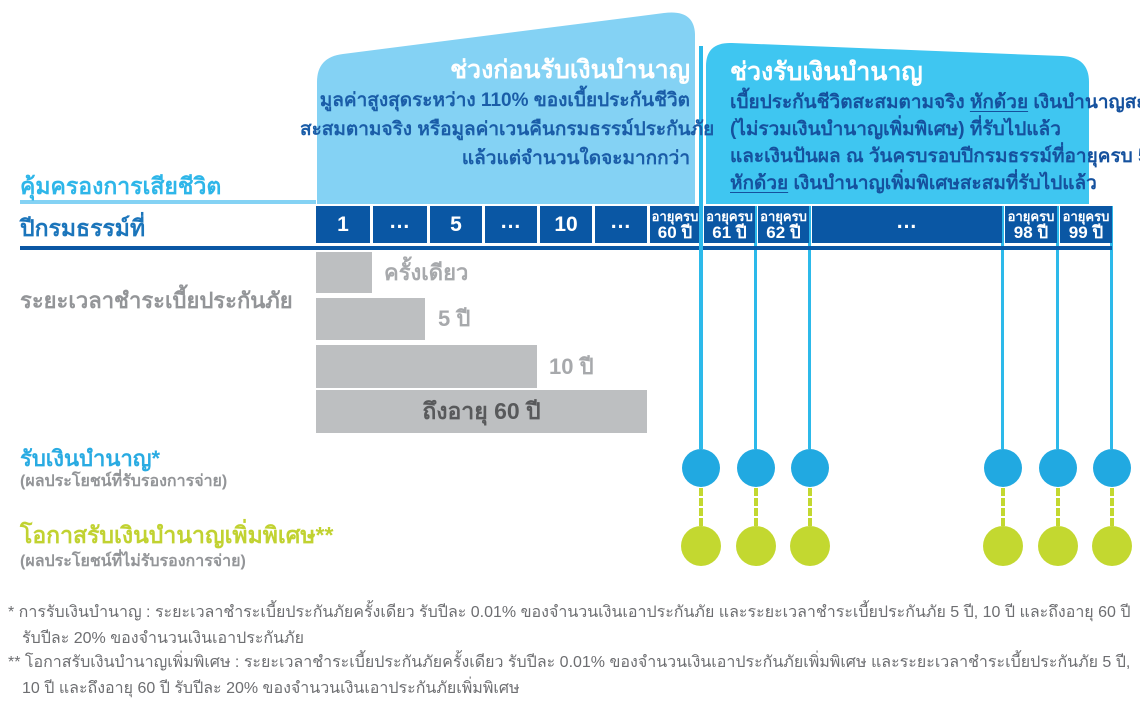 This screenshot has width=1140, height=710. I want to click on timeline-cell-year-1: 1, so click(343, 224).